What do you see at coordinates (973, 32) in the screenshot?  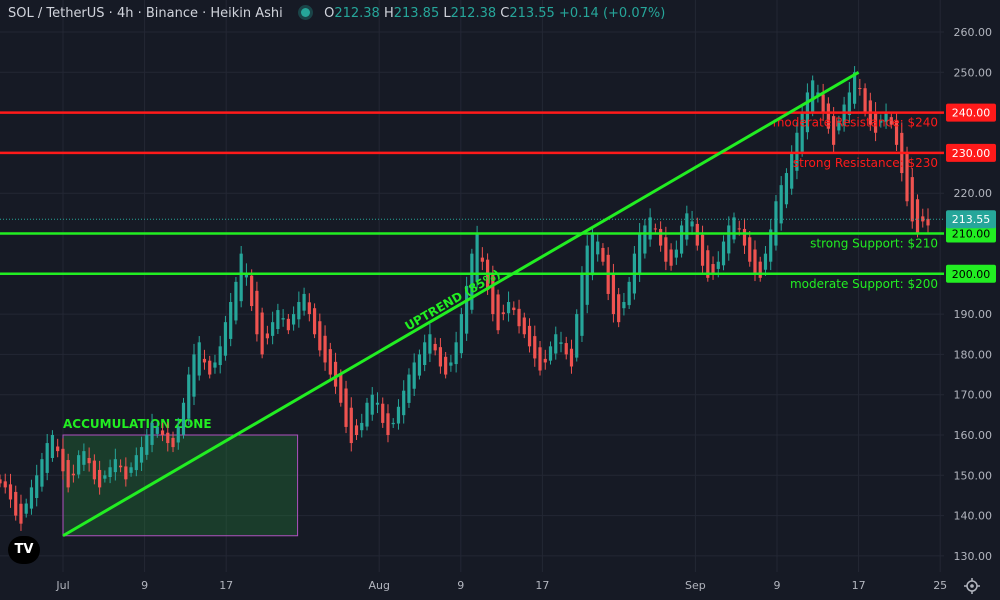 I see `y-tick-label: 260.00` at bounding box center [973, 32].